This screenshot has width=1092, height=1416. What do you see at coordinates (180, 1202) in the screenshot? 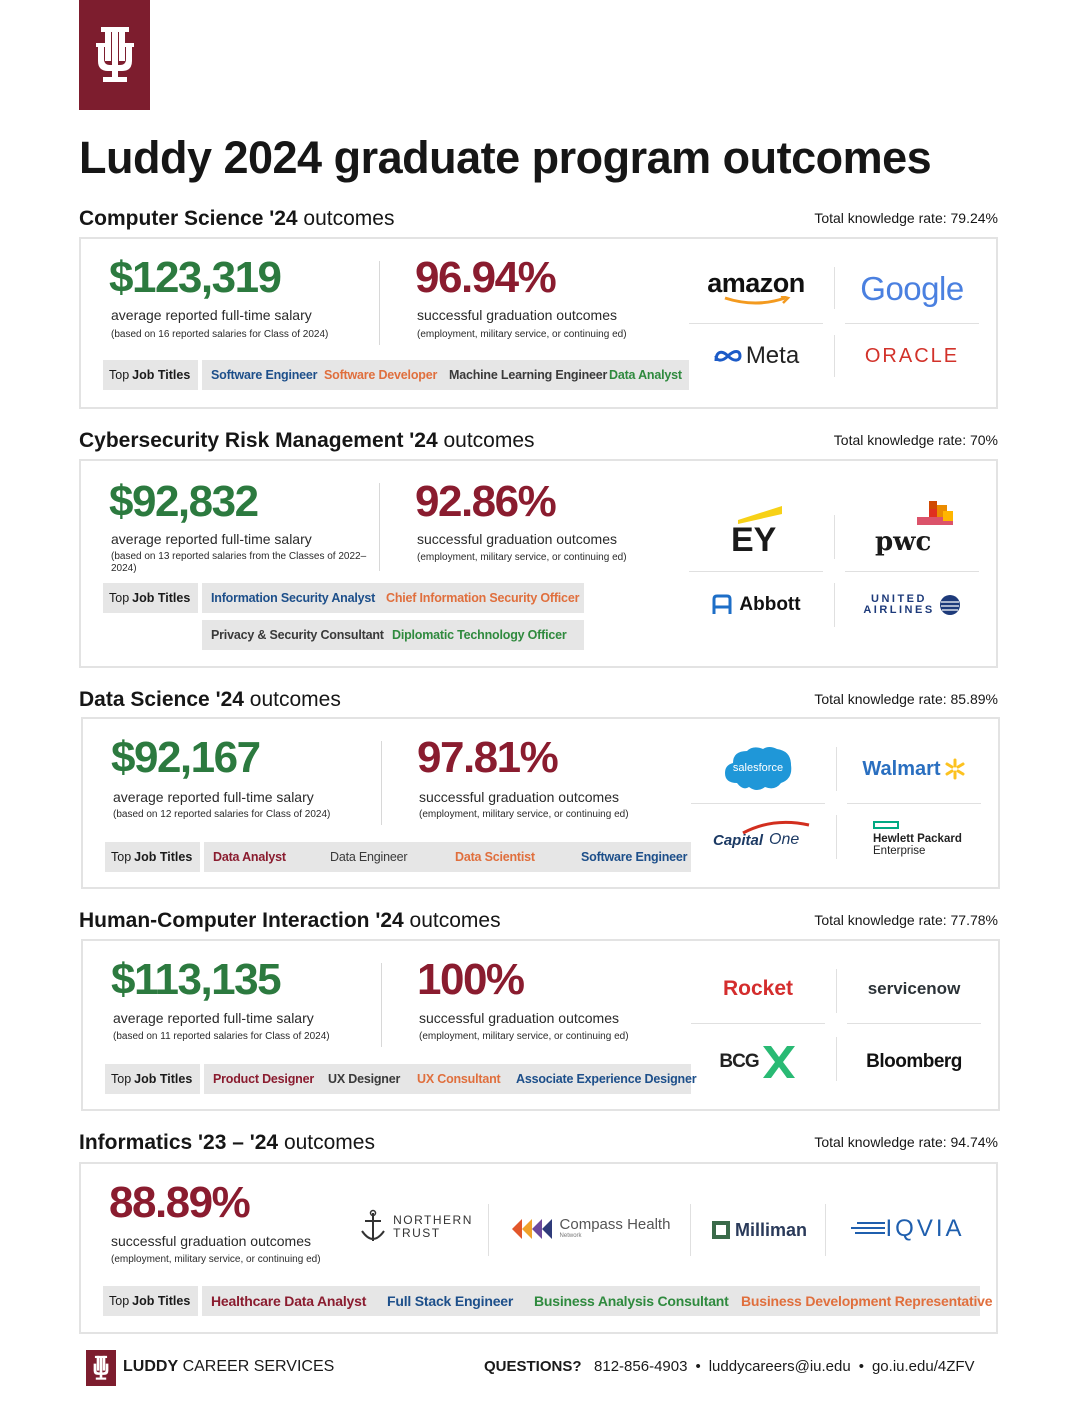
I see `inf-rate: 88.89%` at bounding box center [180, 1202].